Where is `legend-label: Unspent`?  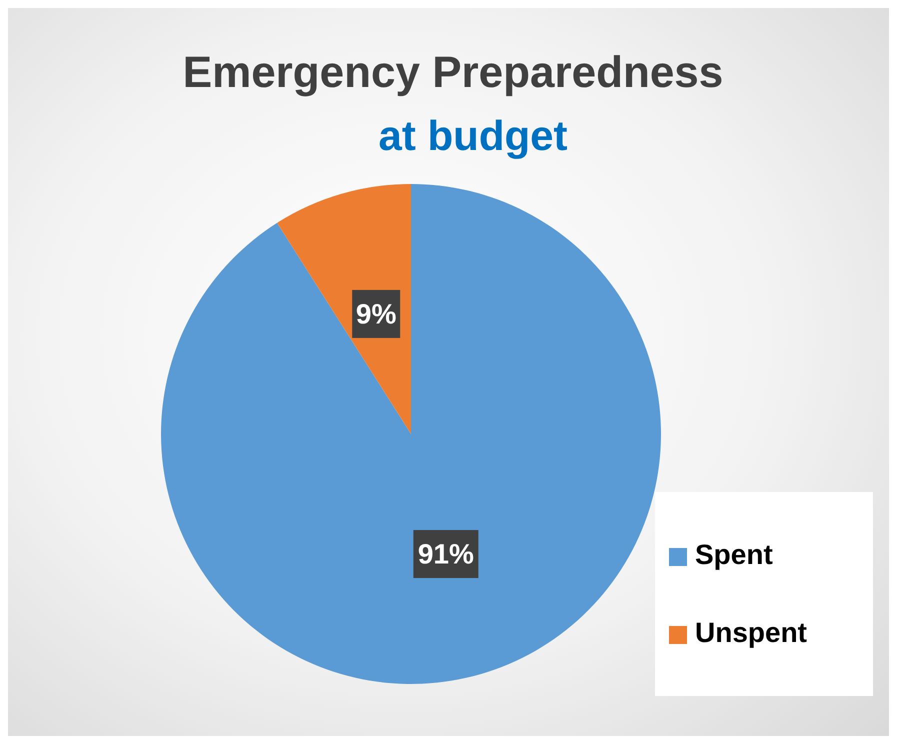 legend-label: Unspent is located at coordinates (751, 632).